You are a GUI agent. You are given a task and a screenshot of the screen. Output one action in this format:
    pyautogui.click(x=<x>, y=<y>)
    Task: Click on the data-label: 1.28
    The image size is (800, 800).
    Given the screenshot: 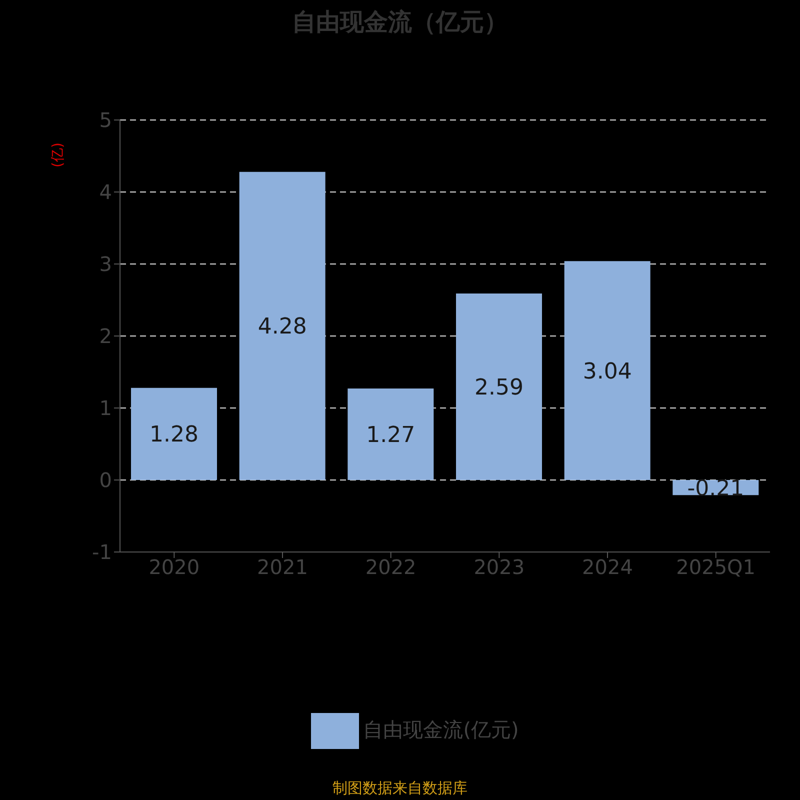 What is the action you would take?
    pyautogui.click(x=174, y=435)
    